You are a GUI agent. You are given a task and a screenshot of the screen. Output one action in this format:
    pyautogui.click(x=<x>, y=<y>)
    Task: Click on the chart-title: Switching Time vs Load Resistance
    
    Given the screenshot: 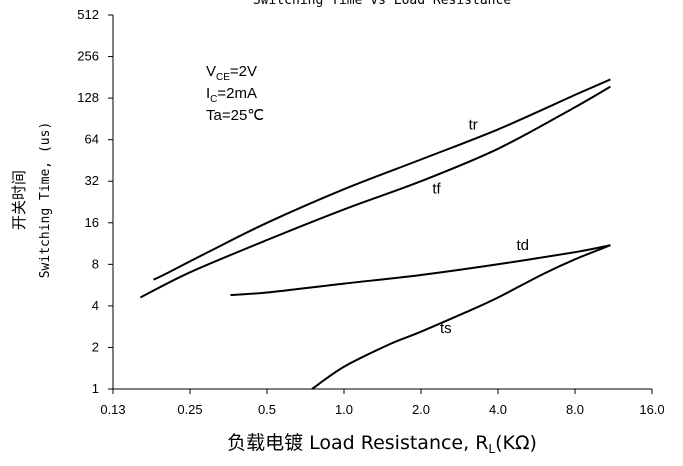 What is the action you would take?
    pyautogui.click(x=382, y=4)
    